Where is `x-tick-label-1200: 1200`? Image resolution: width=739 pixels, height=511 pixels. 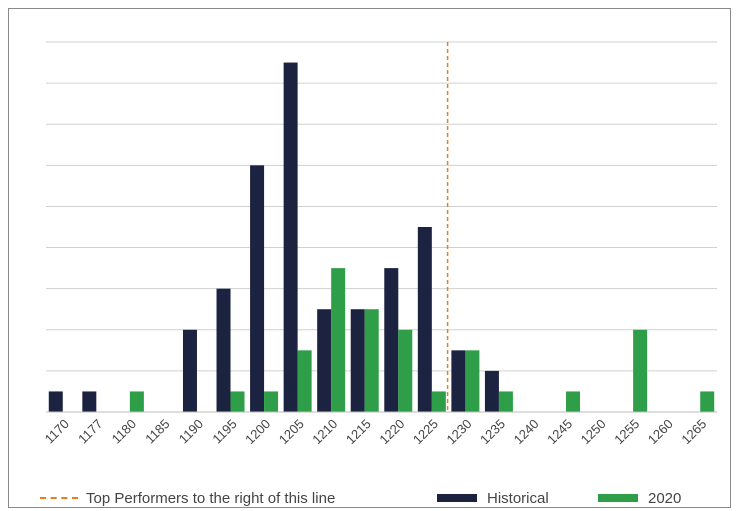 x-tick-label-1200: 1200 is located at coordinates (257, 431).